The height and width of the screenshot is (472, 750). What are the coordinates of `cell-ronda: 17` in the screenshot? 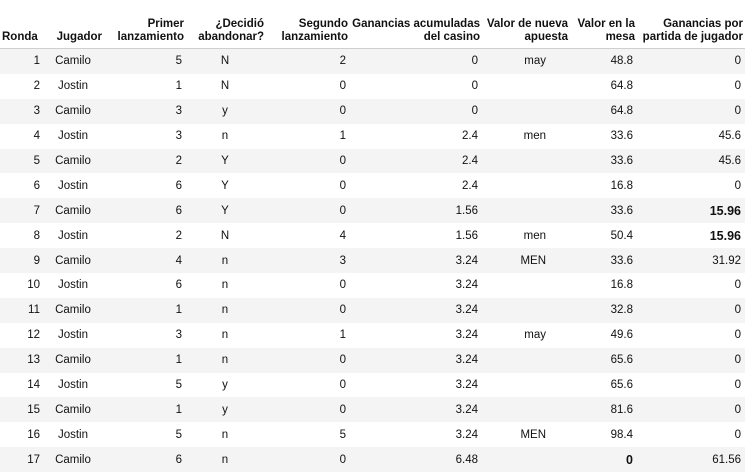 It's located at (22, 459).